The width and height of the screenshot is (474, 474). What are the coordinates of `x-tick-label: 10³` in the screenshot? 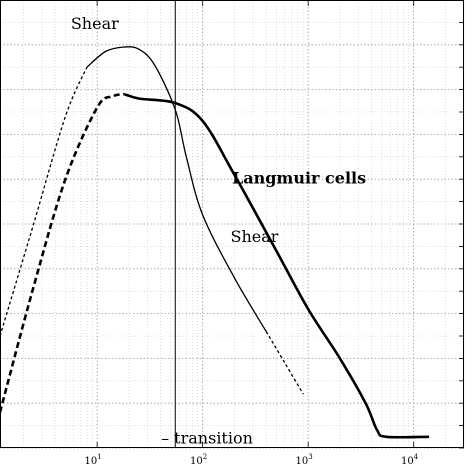 It's located at (304, 460).